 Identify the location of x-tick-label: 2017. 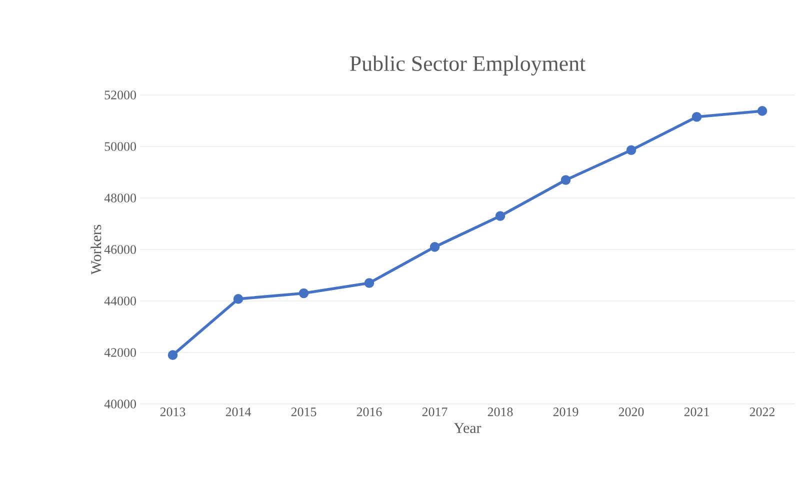
(435, 412).